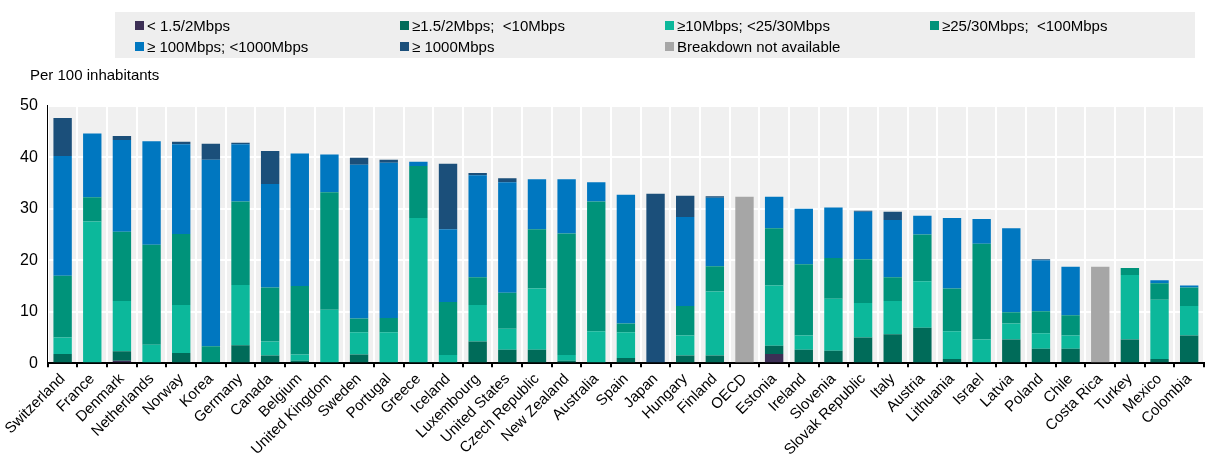  I want to click on legend-label: ≥ 100Mbps; <1000Mbps, so click(228, 46).